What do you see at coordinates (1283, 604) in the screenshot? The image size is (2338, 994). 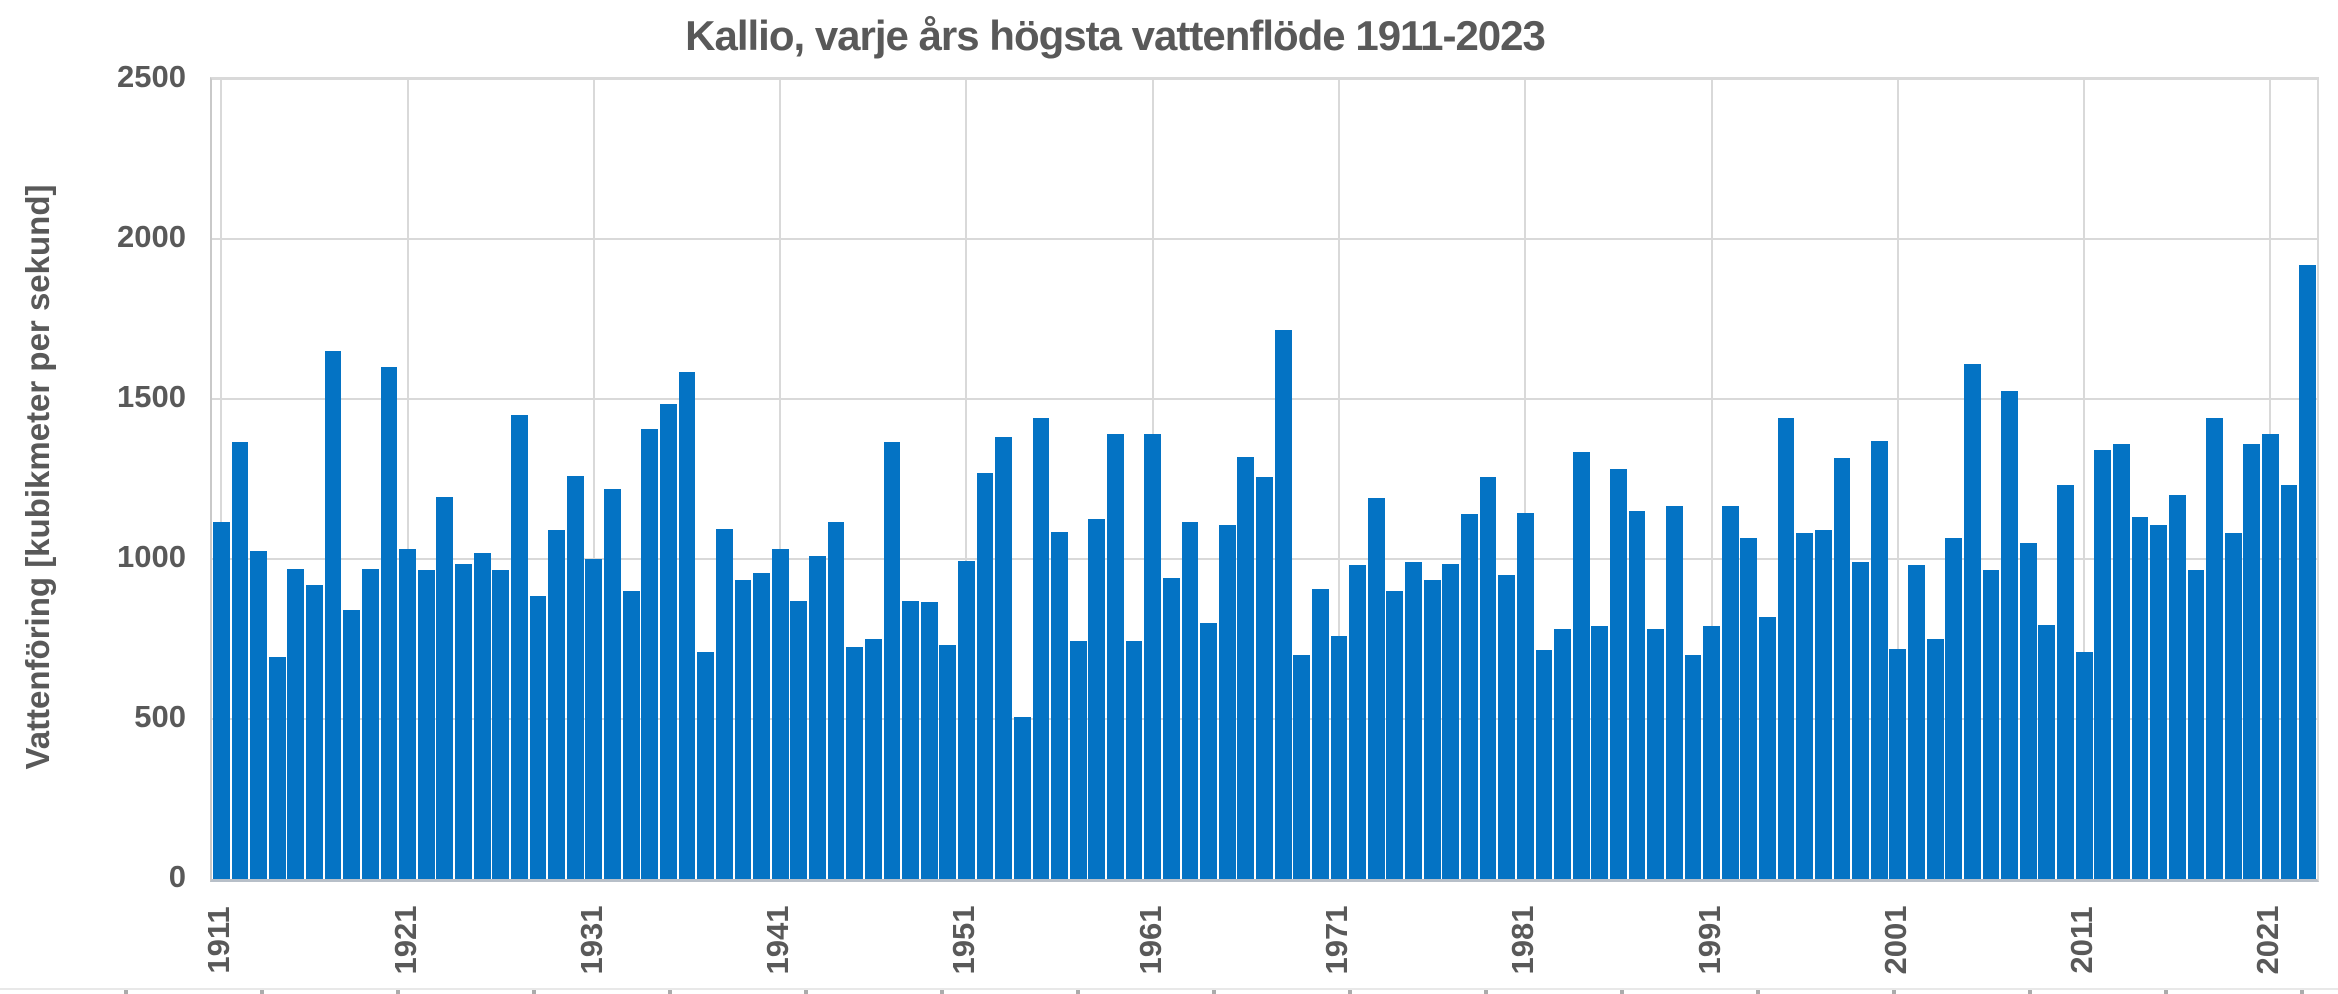 I see `bar-1968` at bounding box center [1283, 604].